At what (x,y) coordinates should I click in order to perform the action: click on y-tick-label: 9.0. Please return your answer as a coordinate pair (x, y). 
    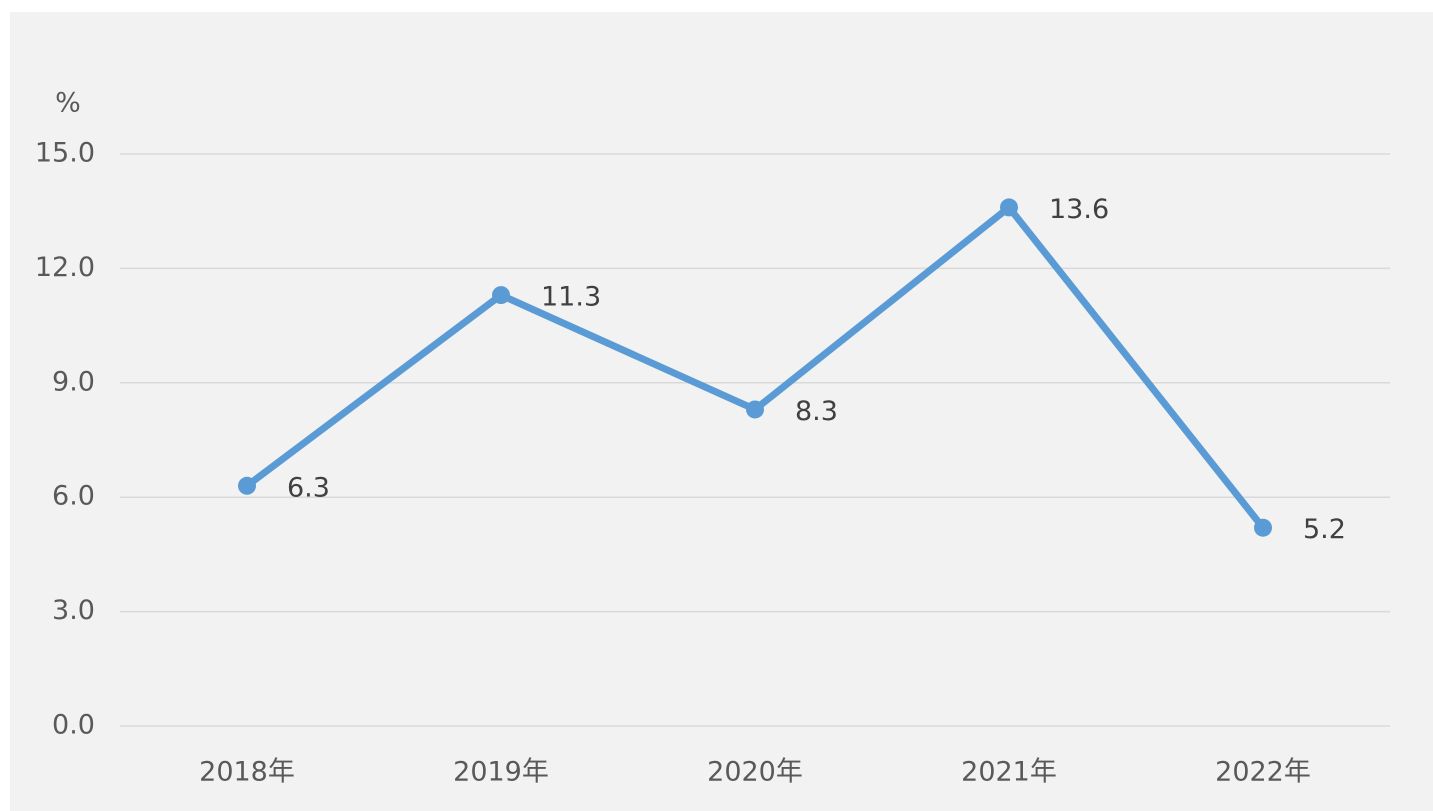
    Looking at the image, I should click on (73, 381).